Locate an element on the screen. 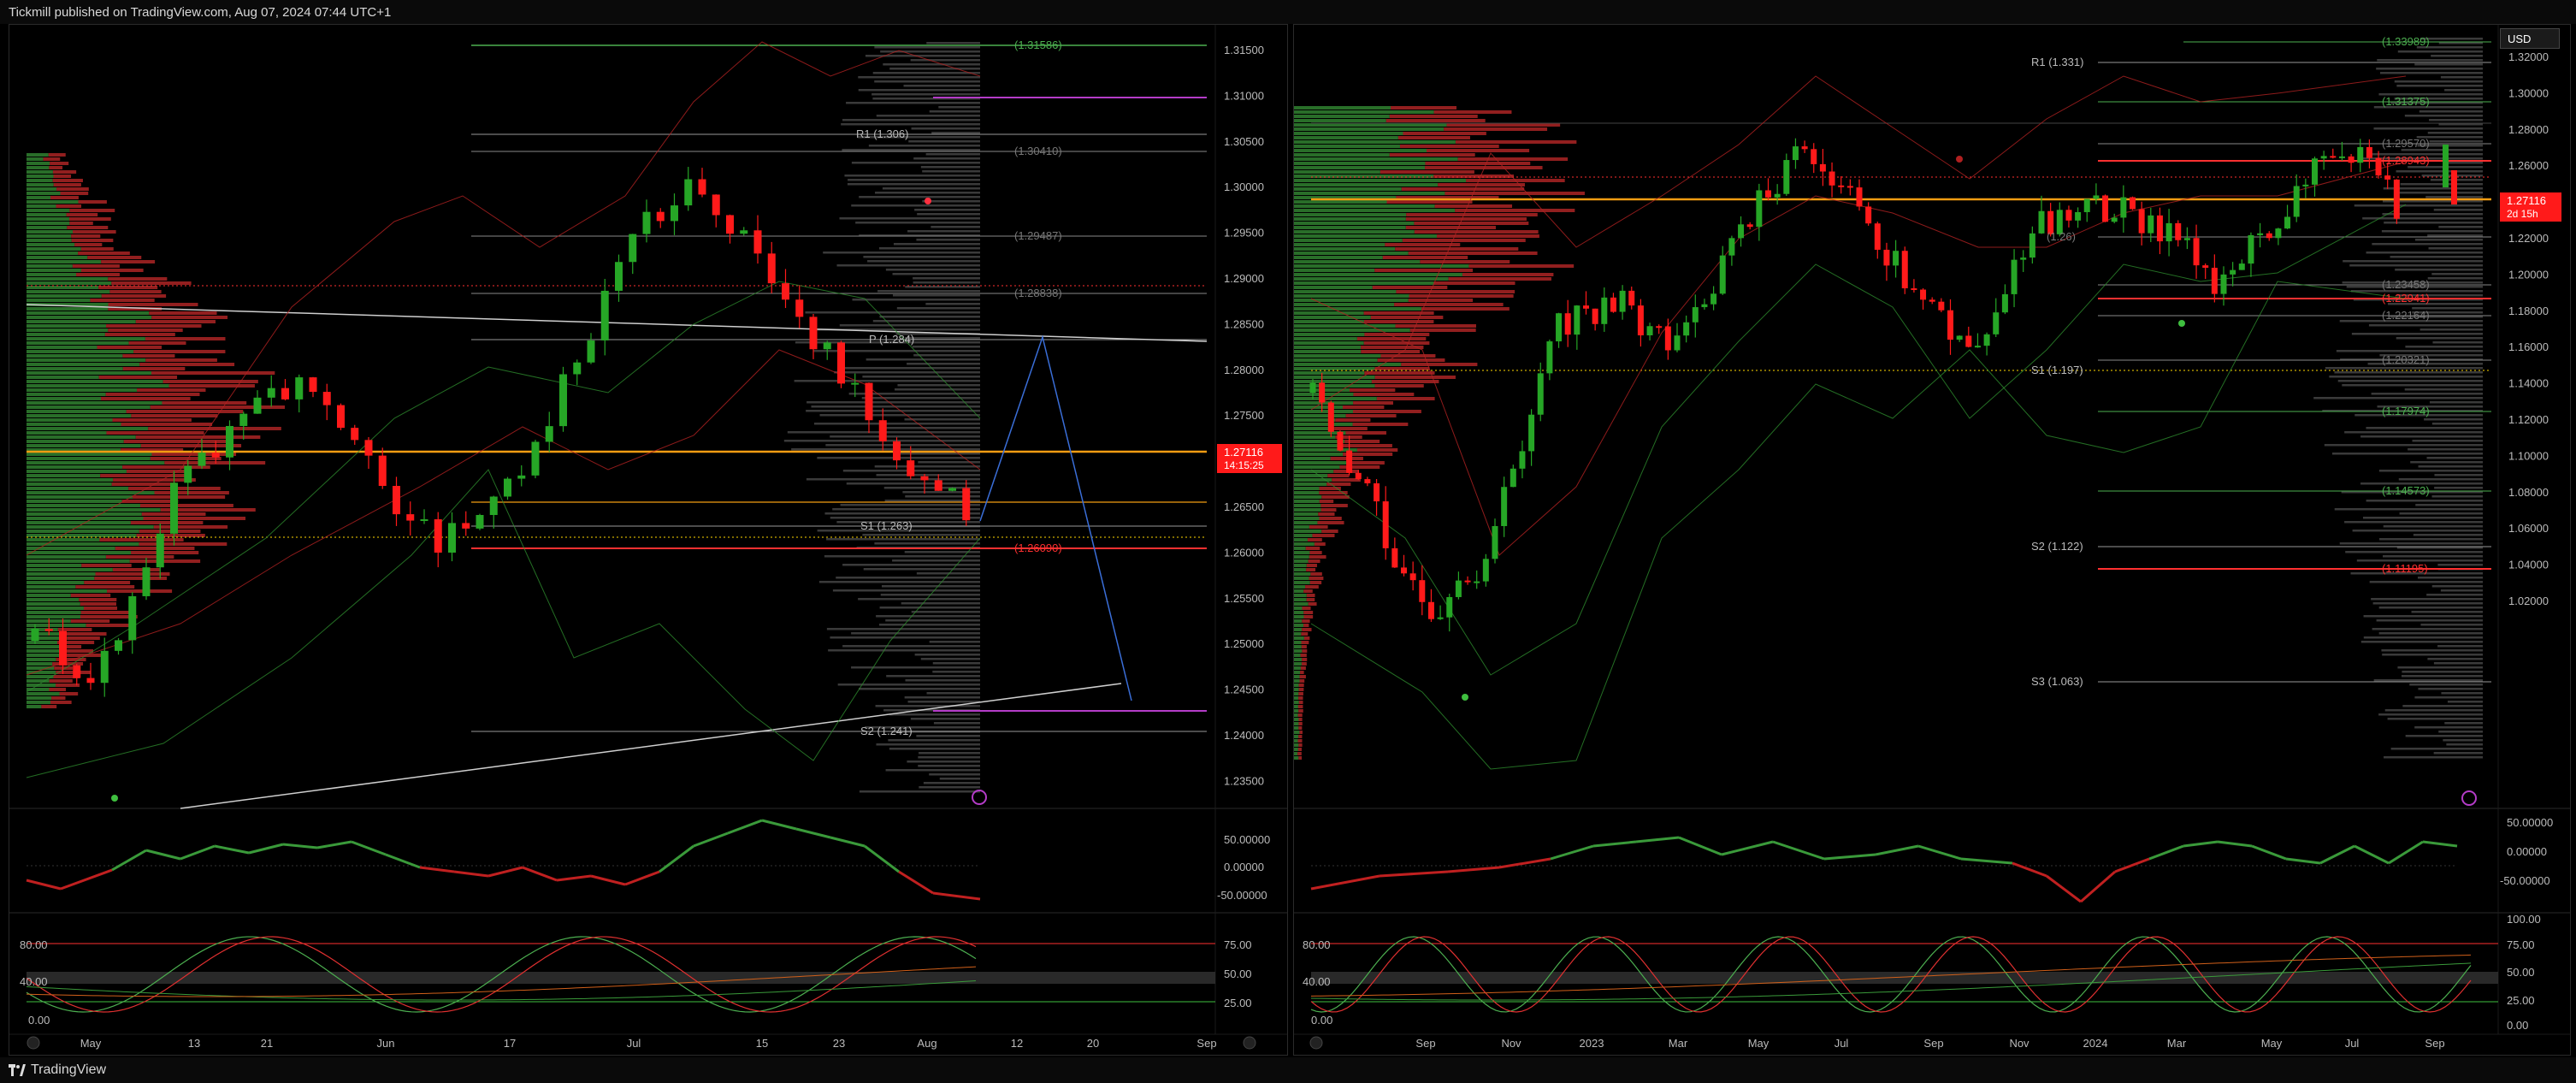 This screenshot has height=1083, width=2576. last-price-tag is located at coordinates (1249, 458).